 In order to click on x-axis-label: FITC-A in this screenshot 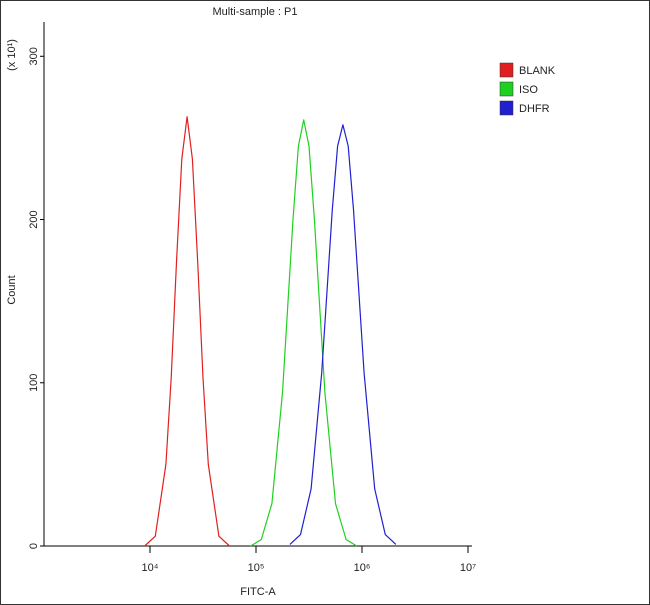, I will do `click(258, 592)`.